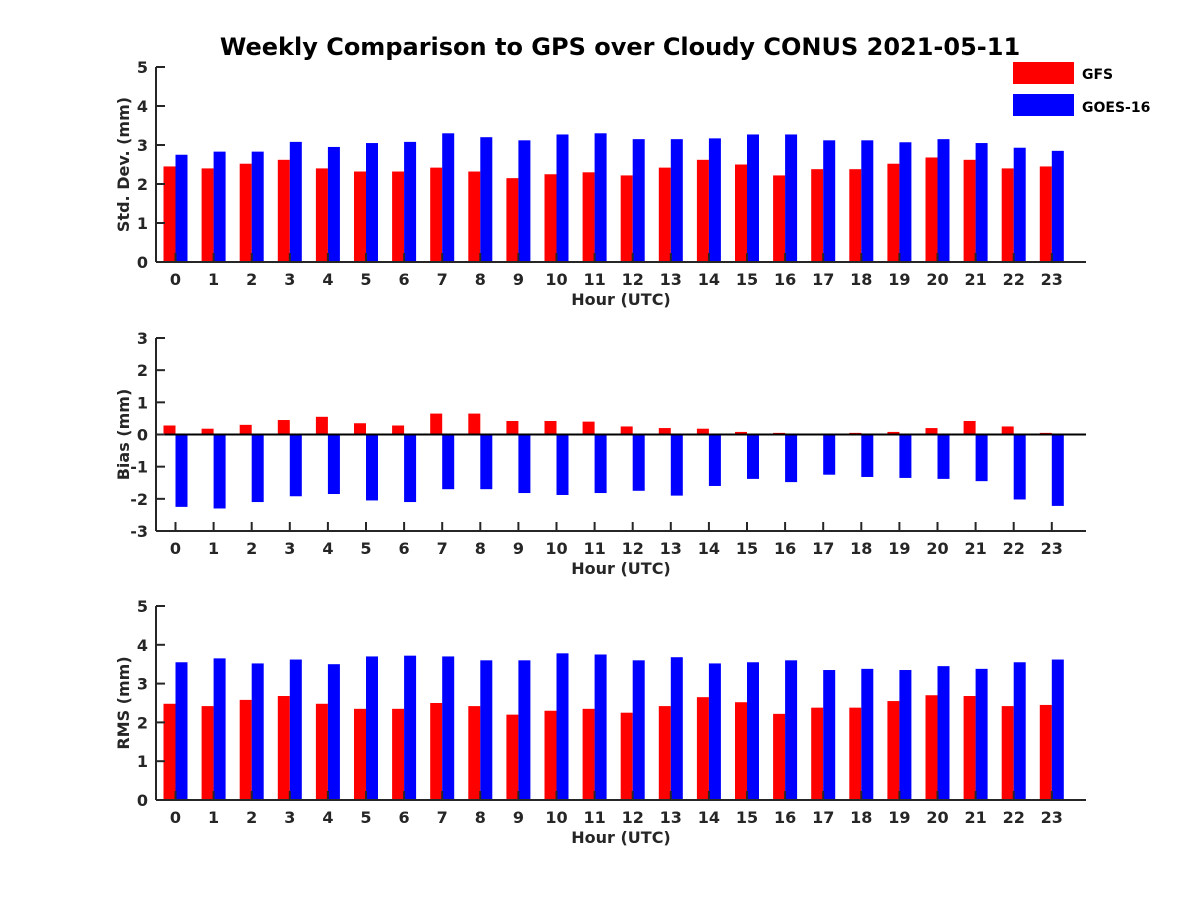 The height and width of the screenshot is (900, 1200). I want to click on y-tick-label: 0, so click(142, 800).